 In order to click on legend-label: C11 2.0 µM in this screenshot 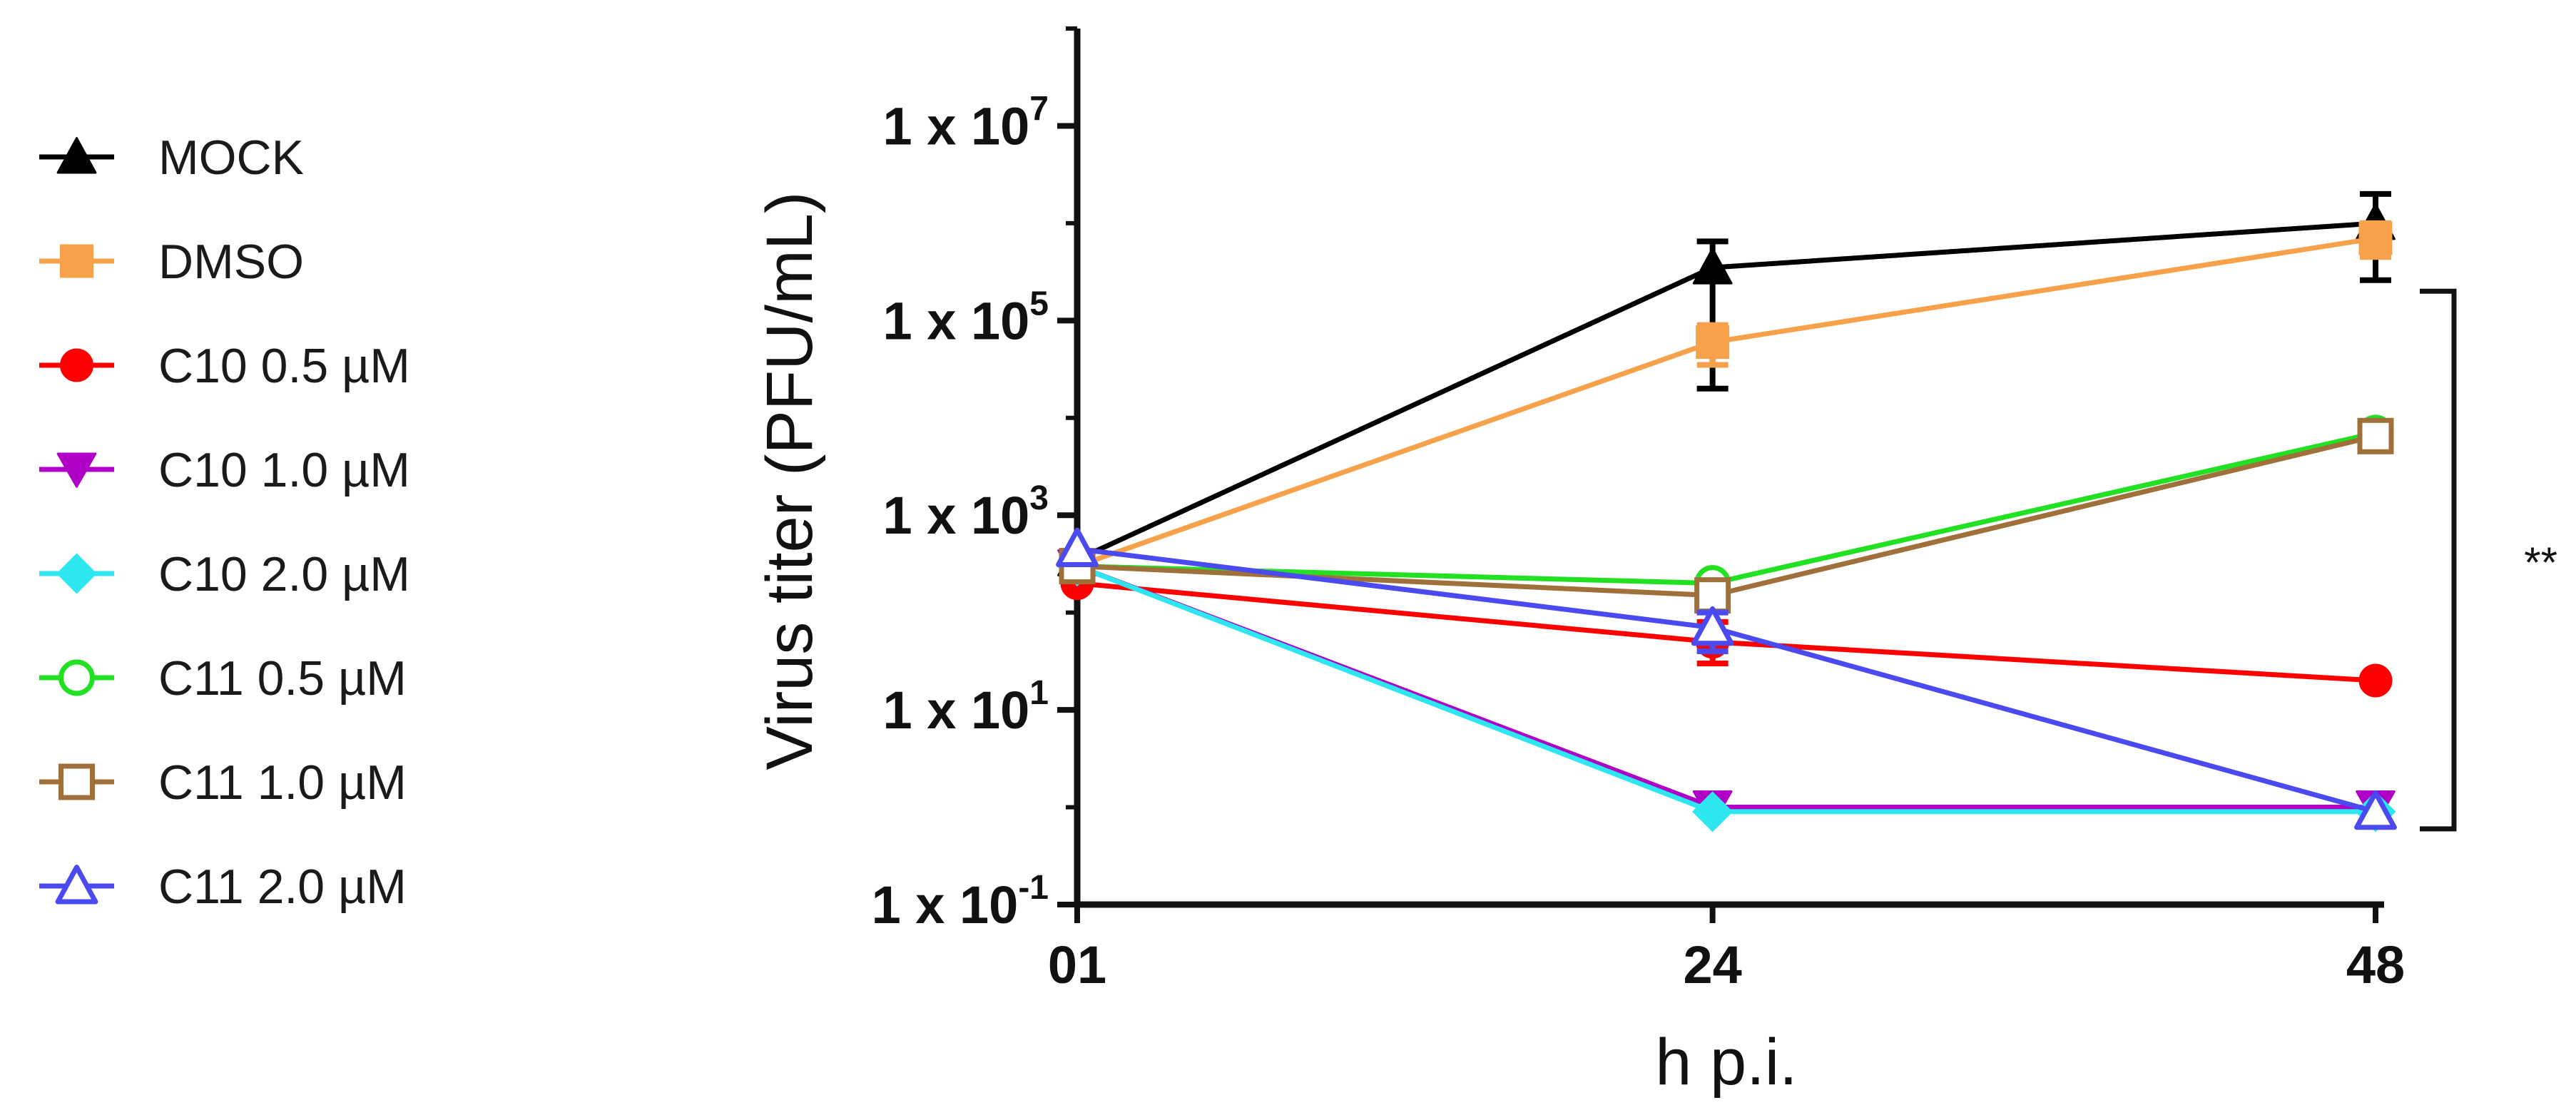, I will do `click(282, 887)`.